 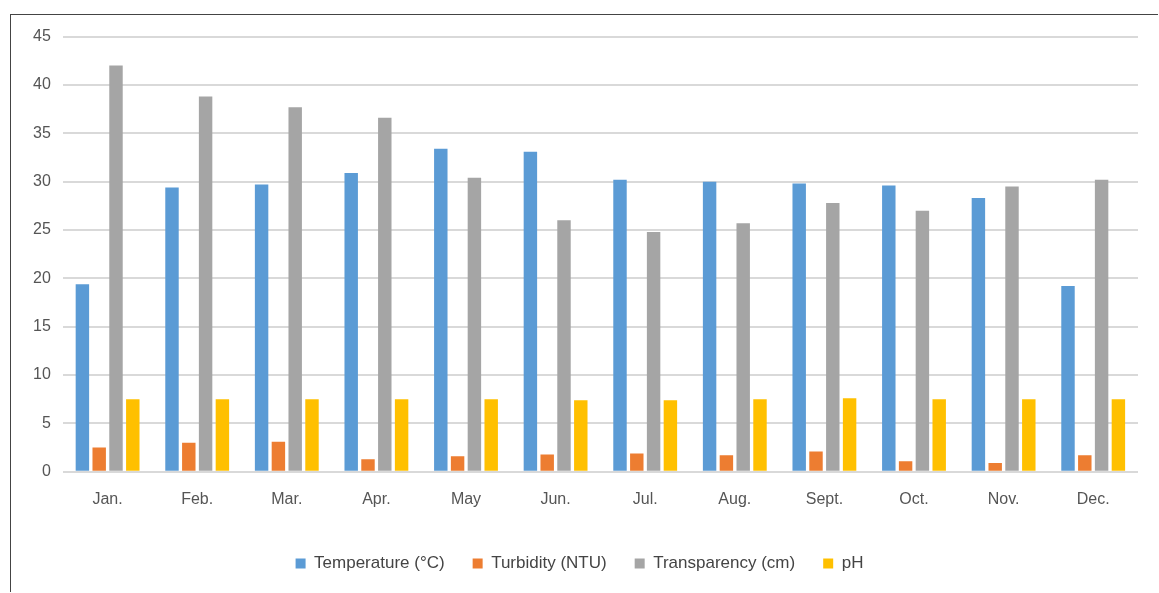 I want to click on x-tick-label: Nov., so click(x=1003, y=498).